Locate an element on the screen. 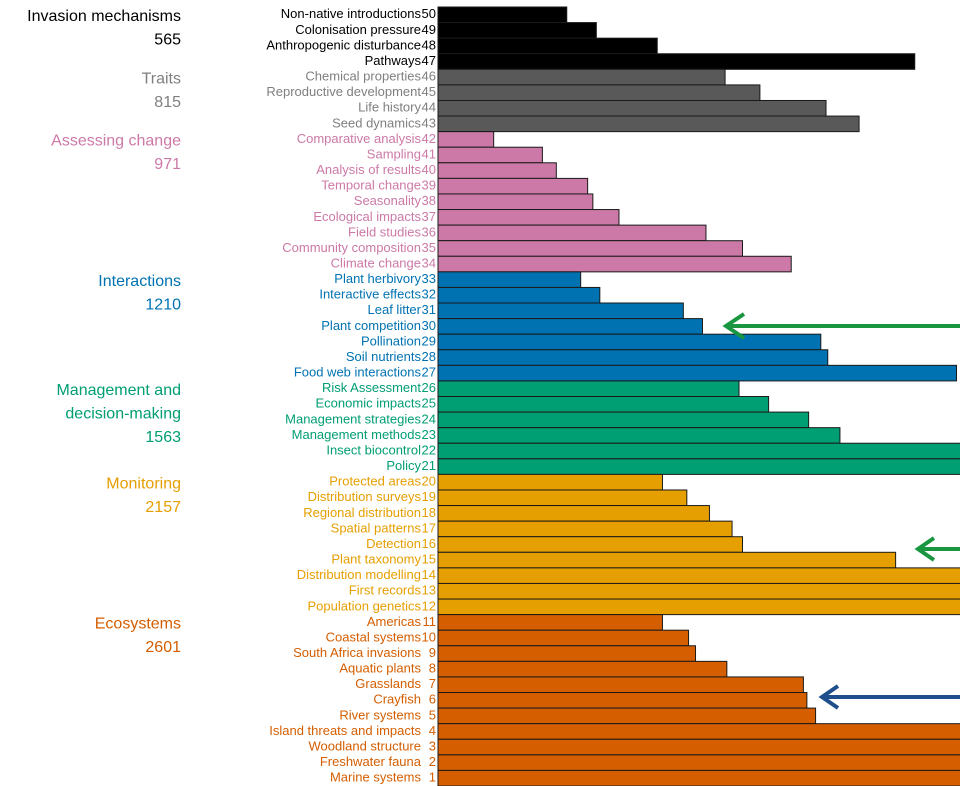 The image size is (960, 786). topic-number: 11 is located at coordinates (430, 621).